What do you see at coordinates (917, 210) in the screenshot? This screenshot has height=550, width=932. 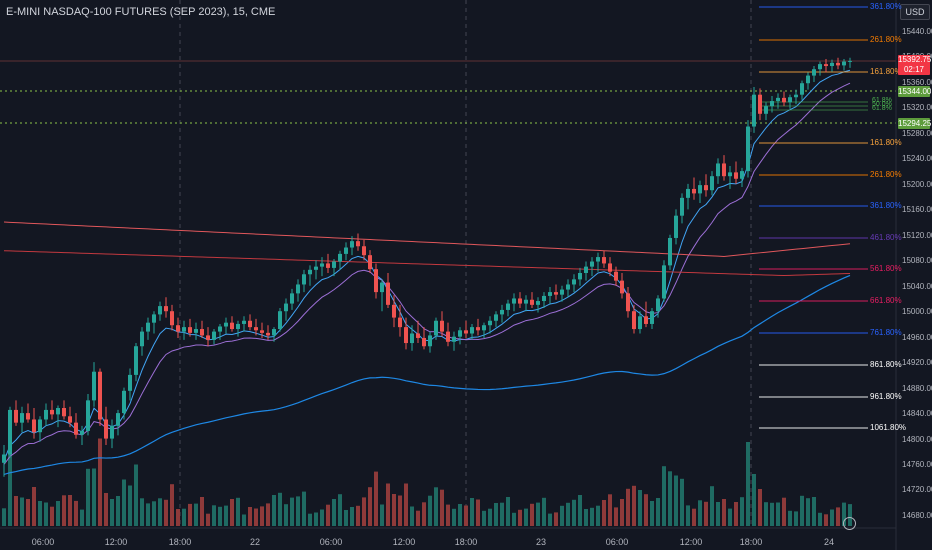 I see `price-tick: 15160.00` at bounding box center [917, 210].